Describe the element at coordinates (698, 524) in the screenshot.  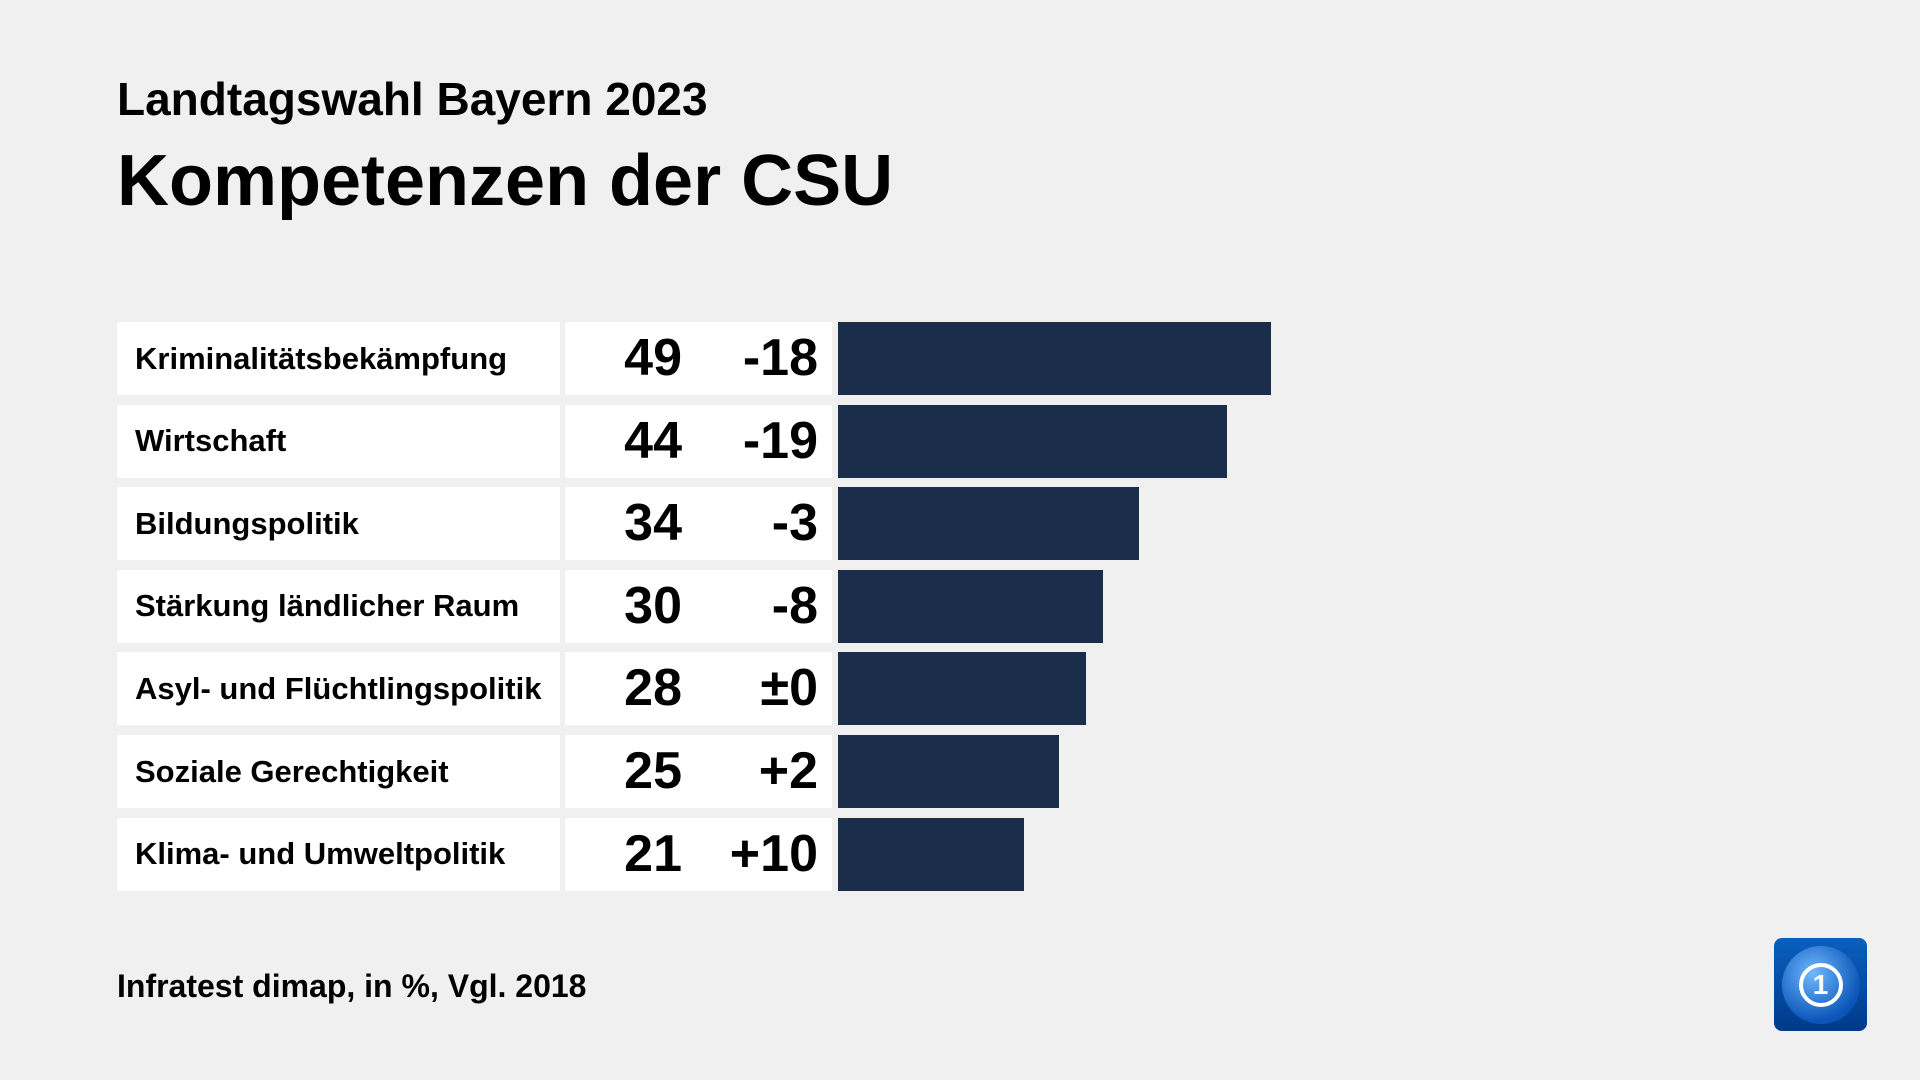
I see `value-cell: 34 -3` at that location.